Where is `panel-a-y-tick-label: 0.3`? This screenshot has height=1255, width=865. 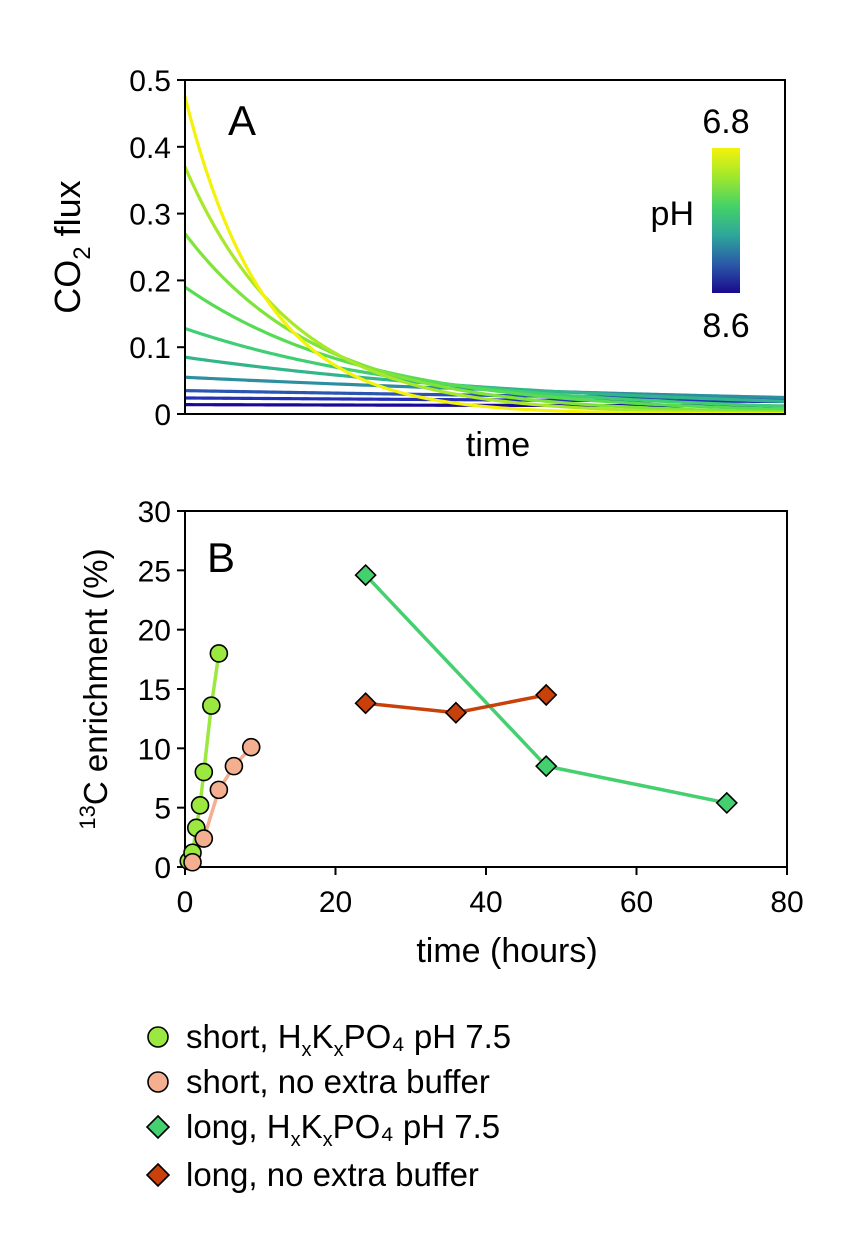 panel-a-y-tick-label: 0.3 is located at coordinates (150, 215).